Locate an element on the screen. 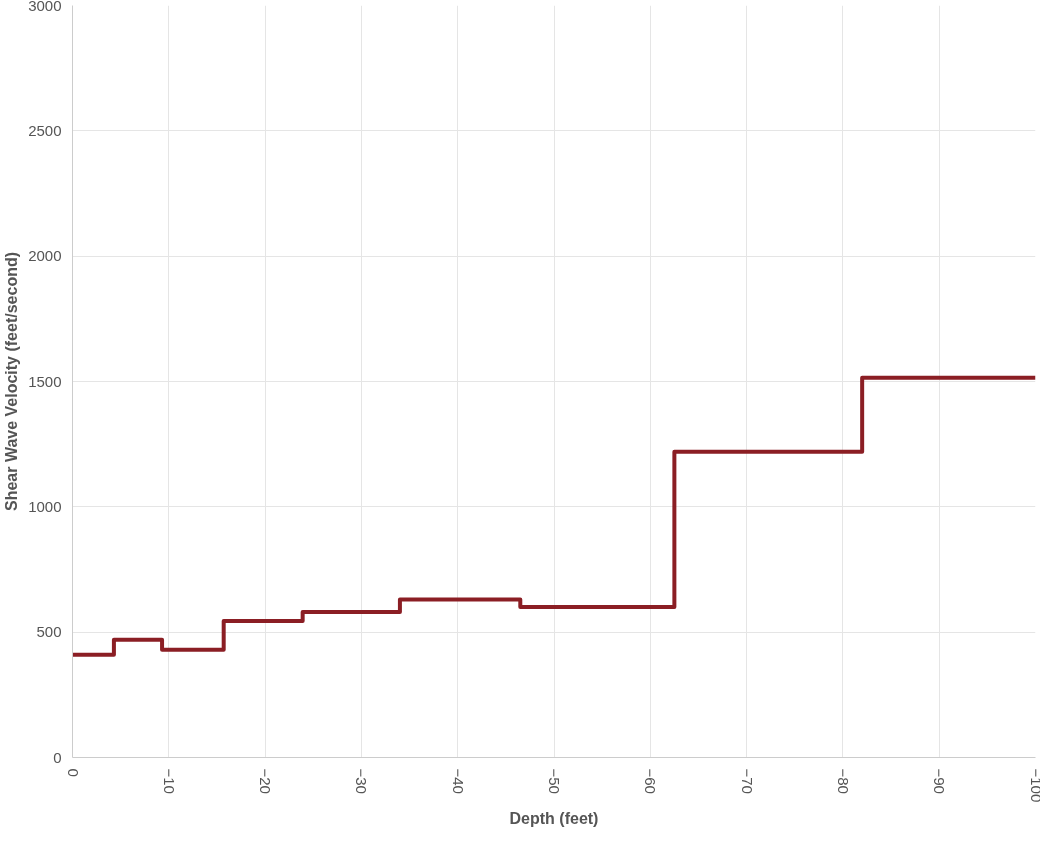  y-axis-title: Shear Wave Velocity (feet/second) is located at coordinates (12, 381).